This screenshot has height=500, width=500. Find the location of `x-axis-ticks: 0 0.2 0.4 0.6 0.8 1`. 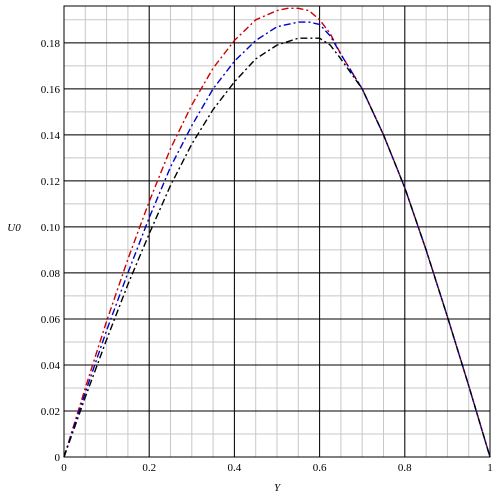

x-axis-ticks: 0 0.2 0.4 0.6 0.8 1 is located at coordinates (277, 468).